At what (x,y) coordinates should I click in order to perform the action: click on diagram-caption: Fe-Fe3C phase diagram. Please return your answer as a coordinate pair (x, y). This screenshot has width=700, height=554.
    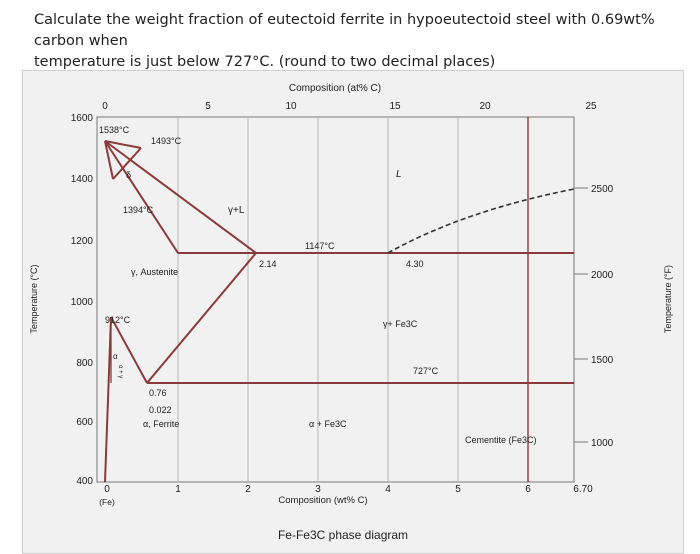
    Looking at the image, I should click on (343, 535).